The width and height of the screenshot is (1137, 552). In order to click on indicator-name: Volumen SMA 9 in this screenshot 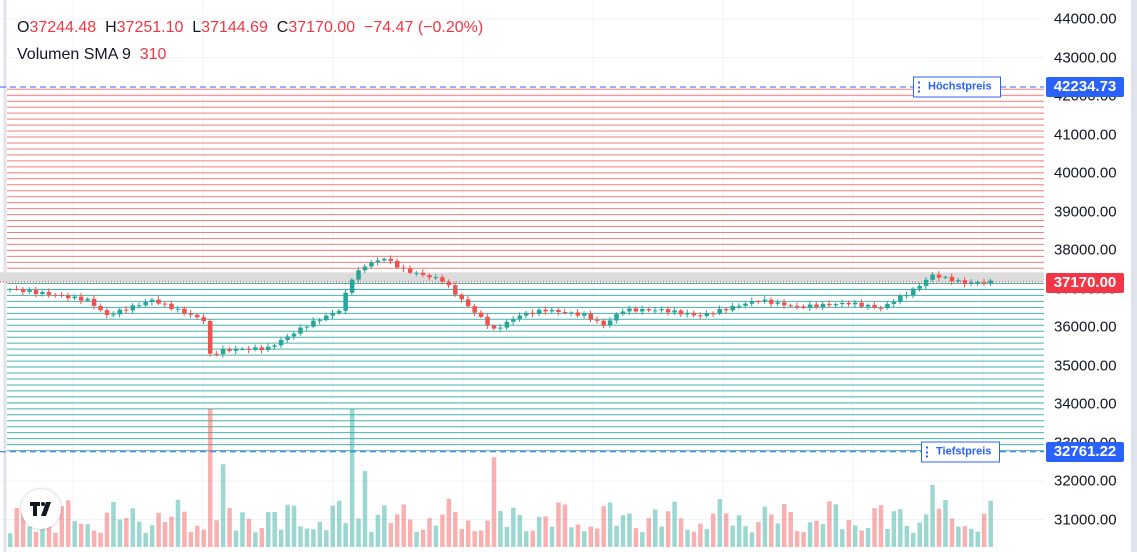, I will do `click(74, 54)`.